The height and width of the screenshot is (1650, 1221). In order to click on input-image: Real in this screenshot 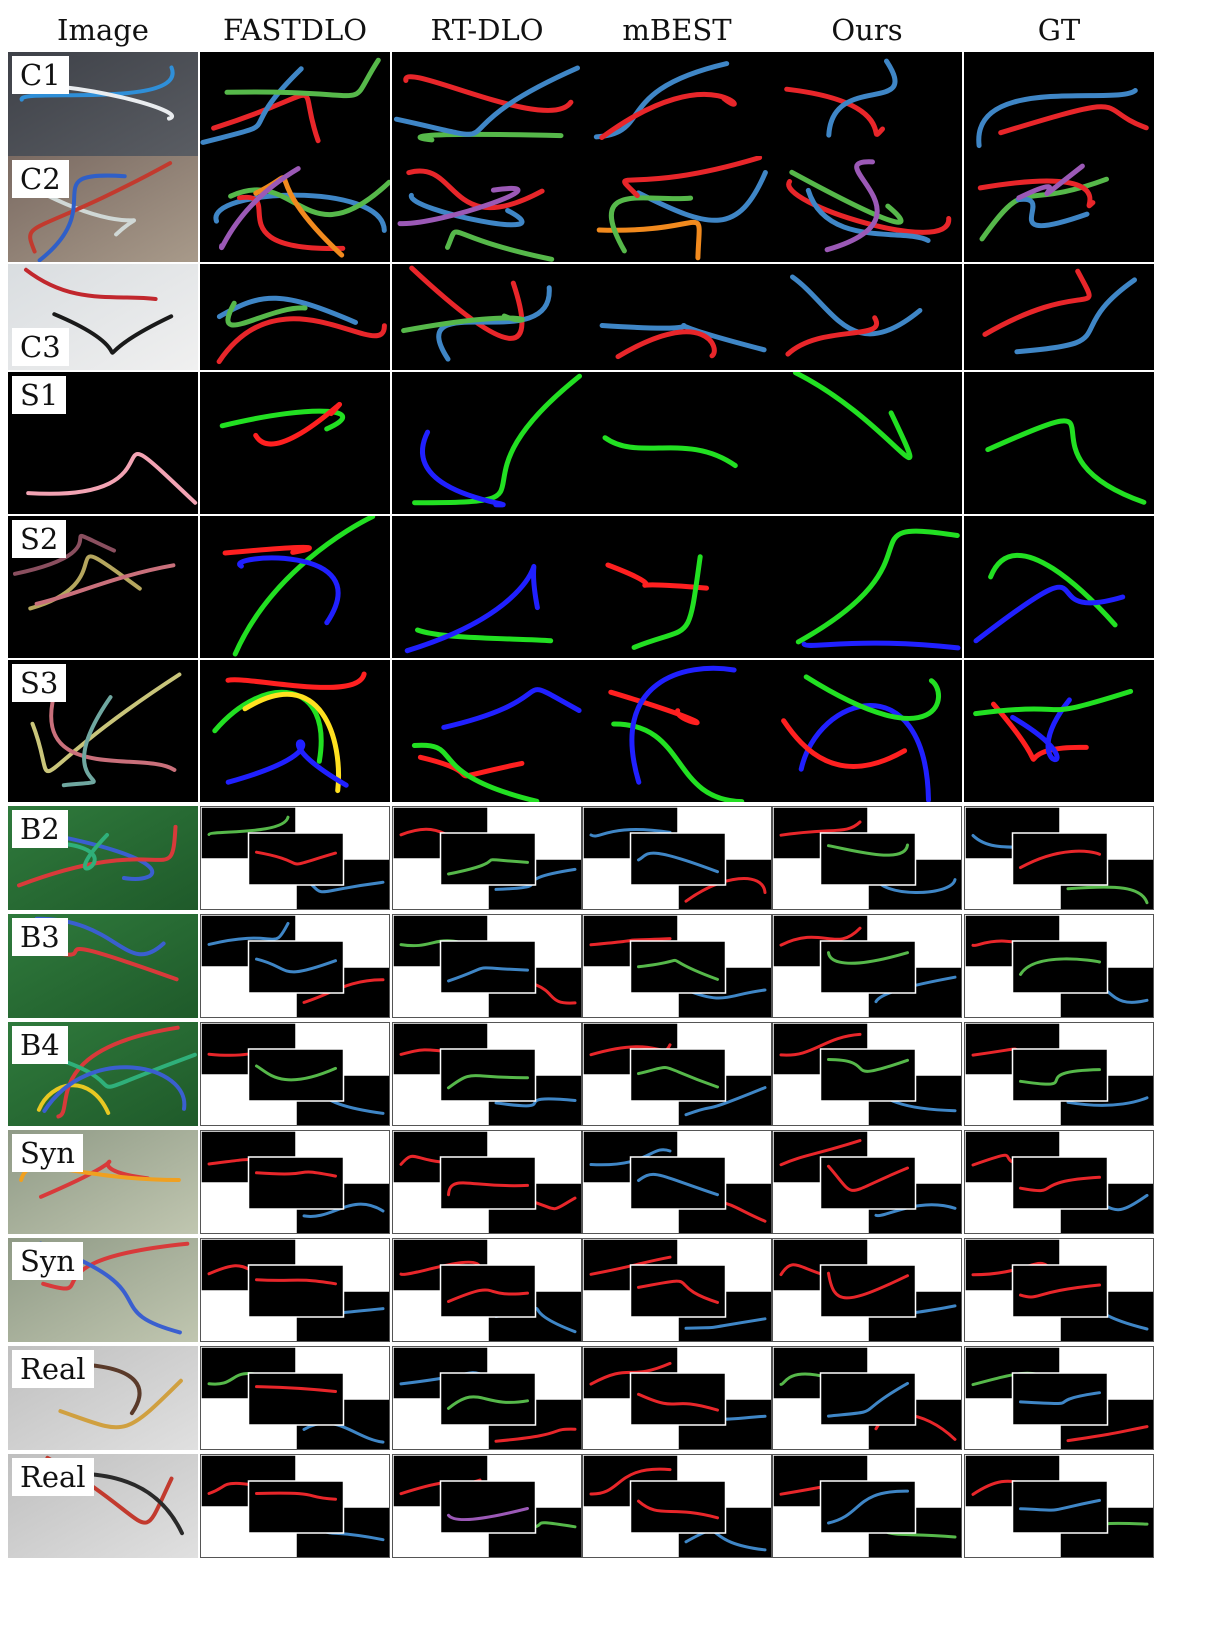, I will do `click(103, 1398)`.